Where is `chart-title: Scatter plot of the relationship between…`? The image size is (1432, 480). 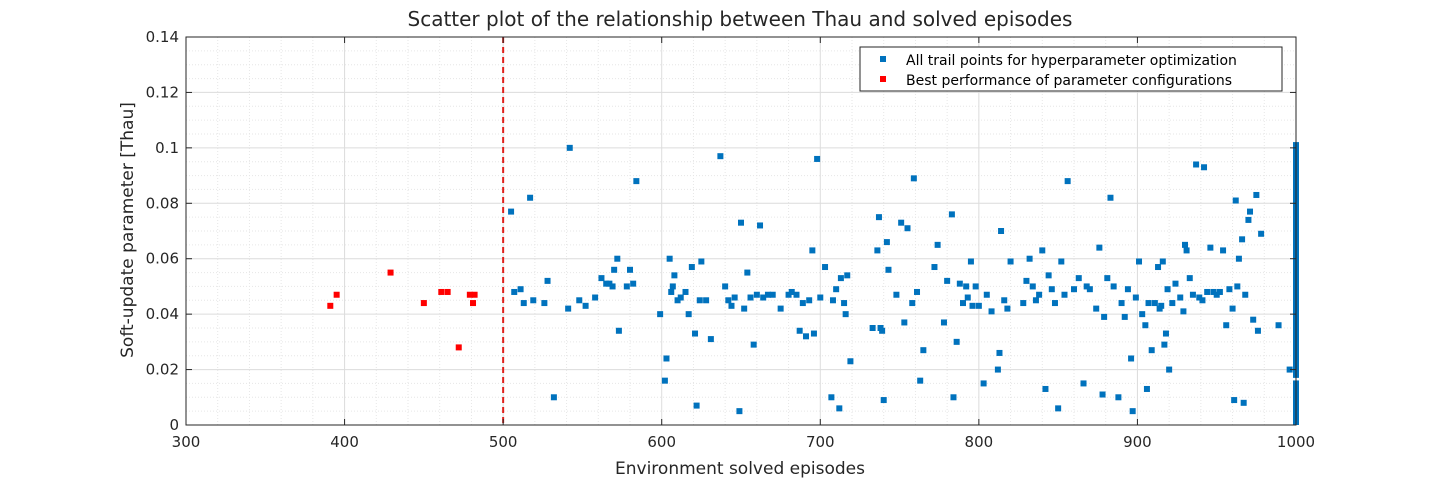 chart-title: Scatter plot of the relationship between… is located at coordinates (740, 19).